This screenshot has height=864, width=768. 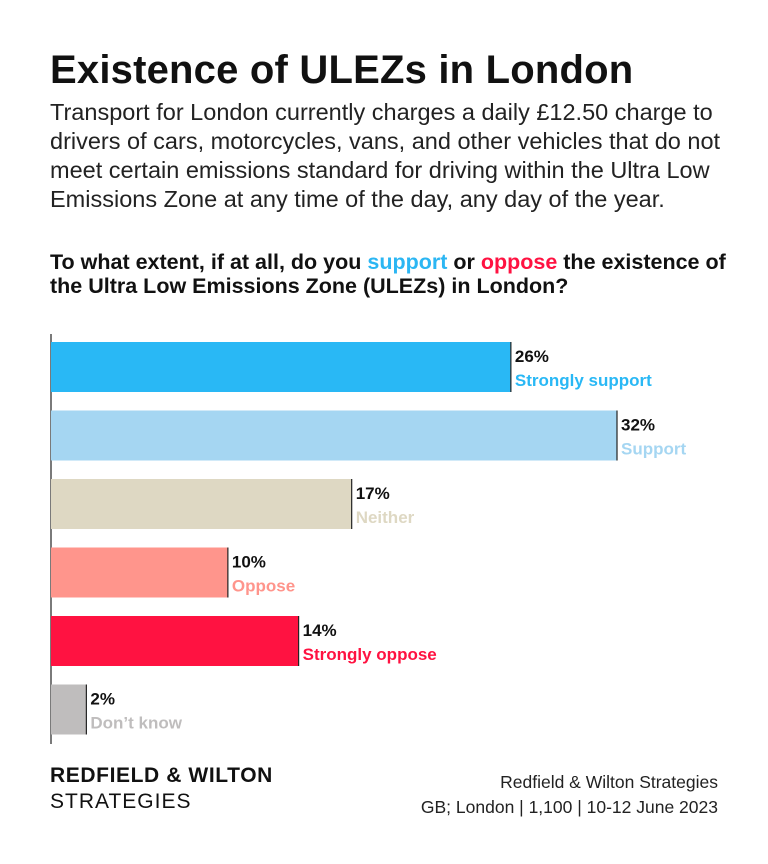 I want to click on category-label-support: Support, so click(x=653, y=449).